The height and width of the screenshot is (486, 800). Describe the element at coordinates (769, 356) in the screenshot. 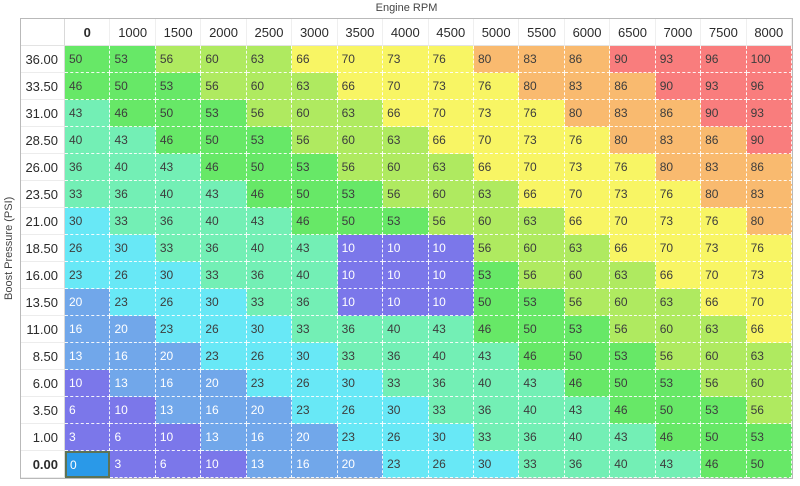

I see `cell-r11c15: 63` at that location.